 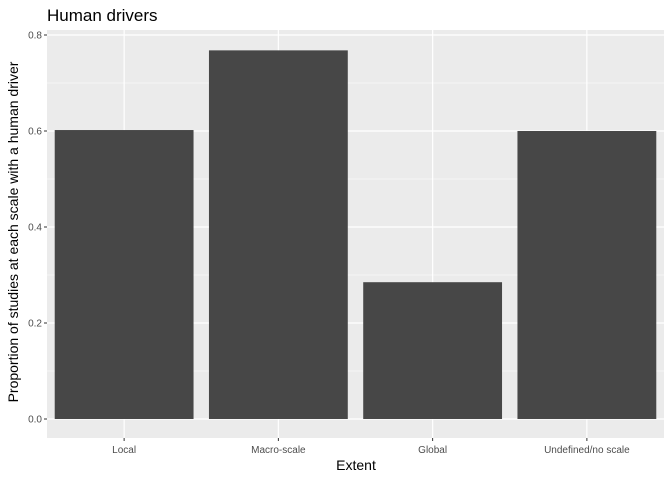 What do you see at coordinates (587, 275) in the screenshot?
I see `bar-undefined-no-scale` at bounding box center [587, 275].